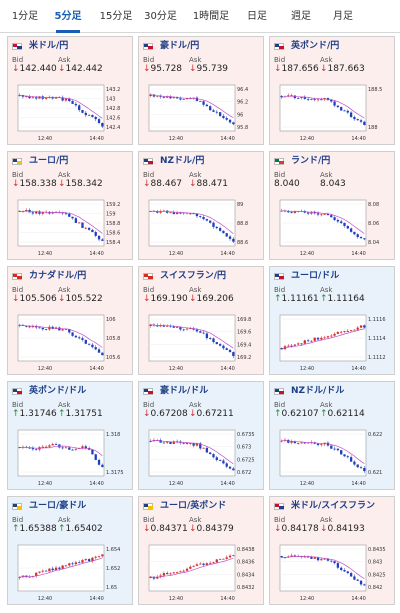 This screenshot has height=613, width=400. Describe the element at coordinates (375, 563) in the screenshot. I see `y-tick-label: 0.843` at that location.